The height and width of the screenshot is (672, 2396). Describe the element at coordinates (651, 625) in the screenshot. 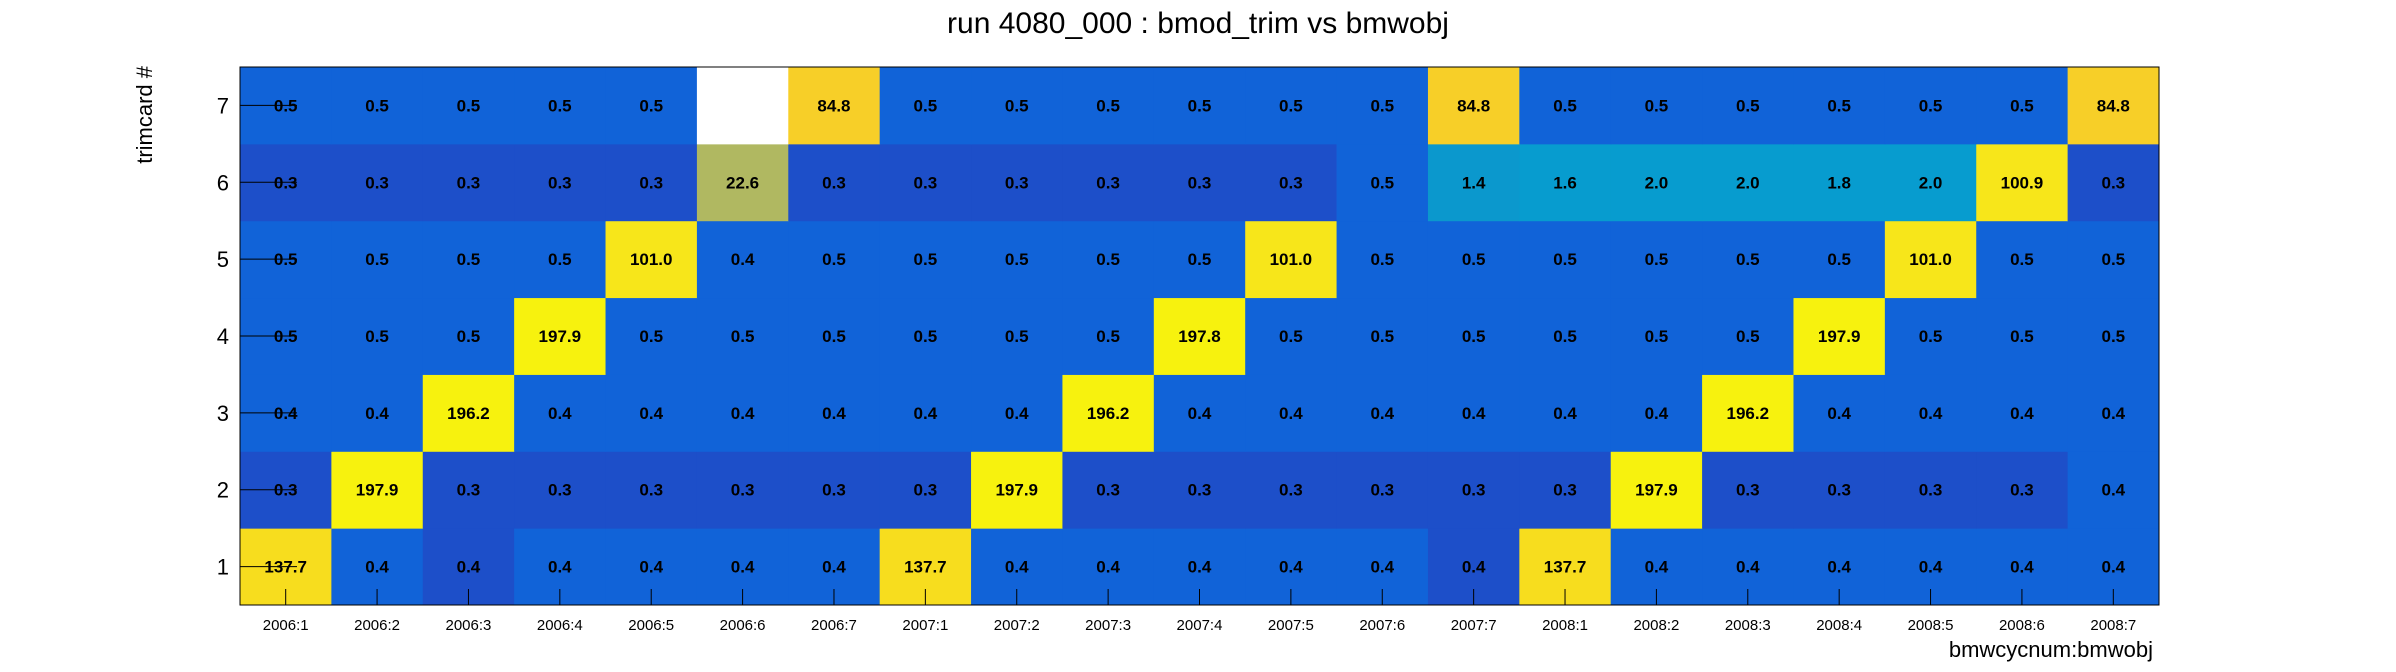

I see `x-tick-label: 2006:5` at that location.